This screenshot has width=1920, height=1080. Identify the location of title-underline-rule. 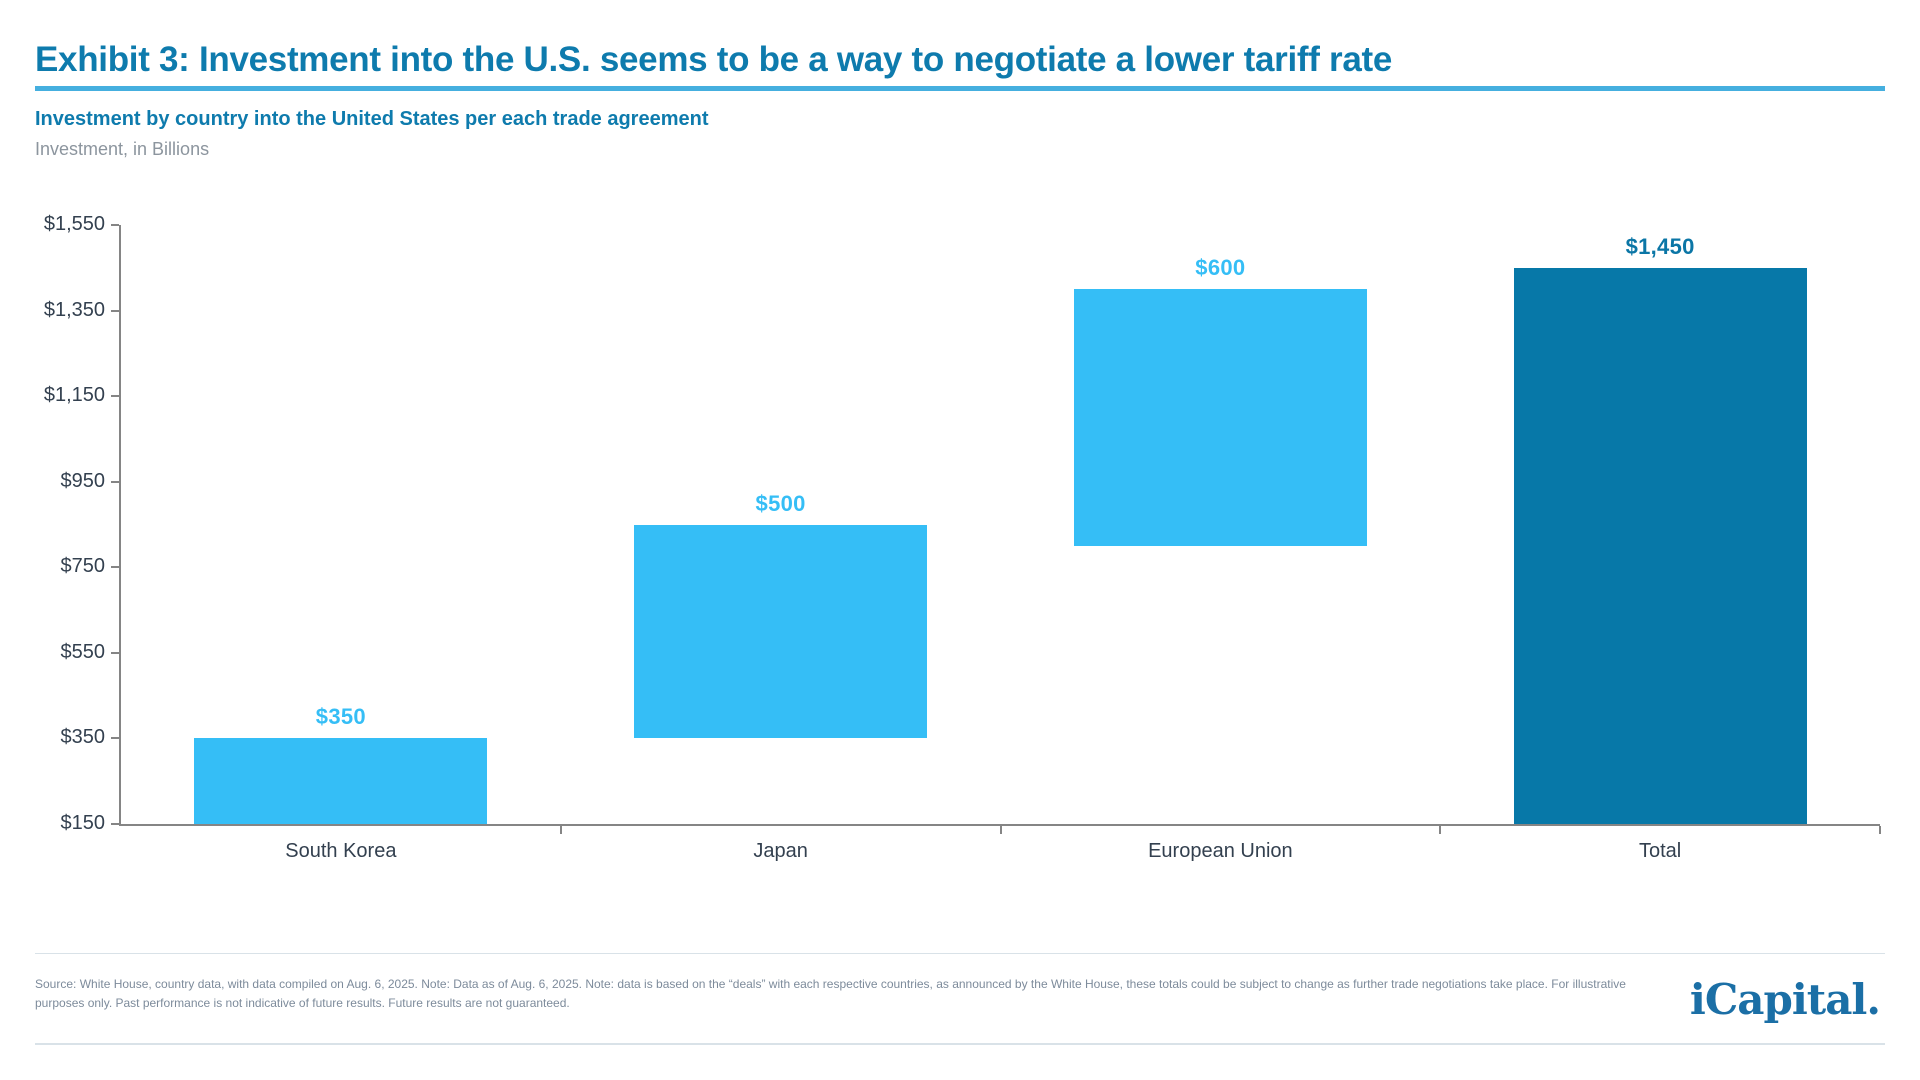
(960, 88).